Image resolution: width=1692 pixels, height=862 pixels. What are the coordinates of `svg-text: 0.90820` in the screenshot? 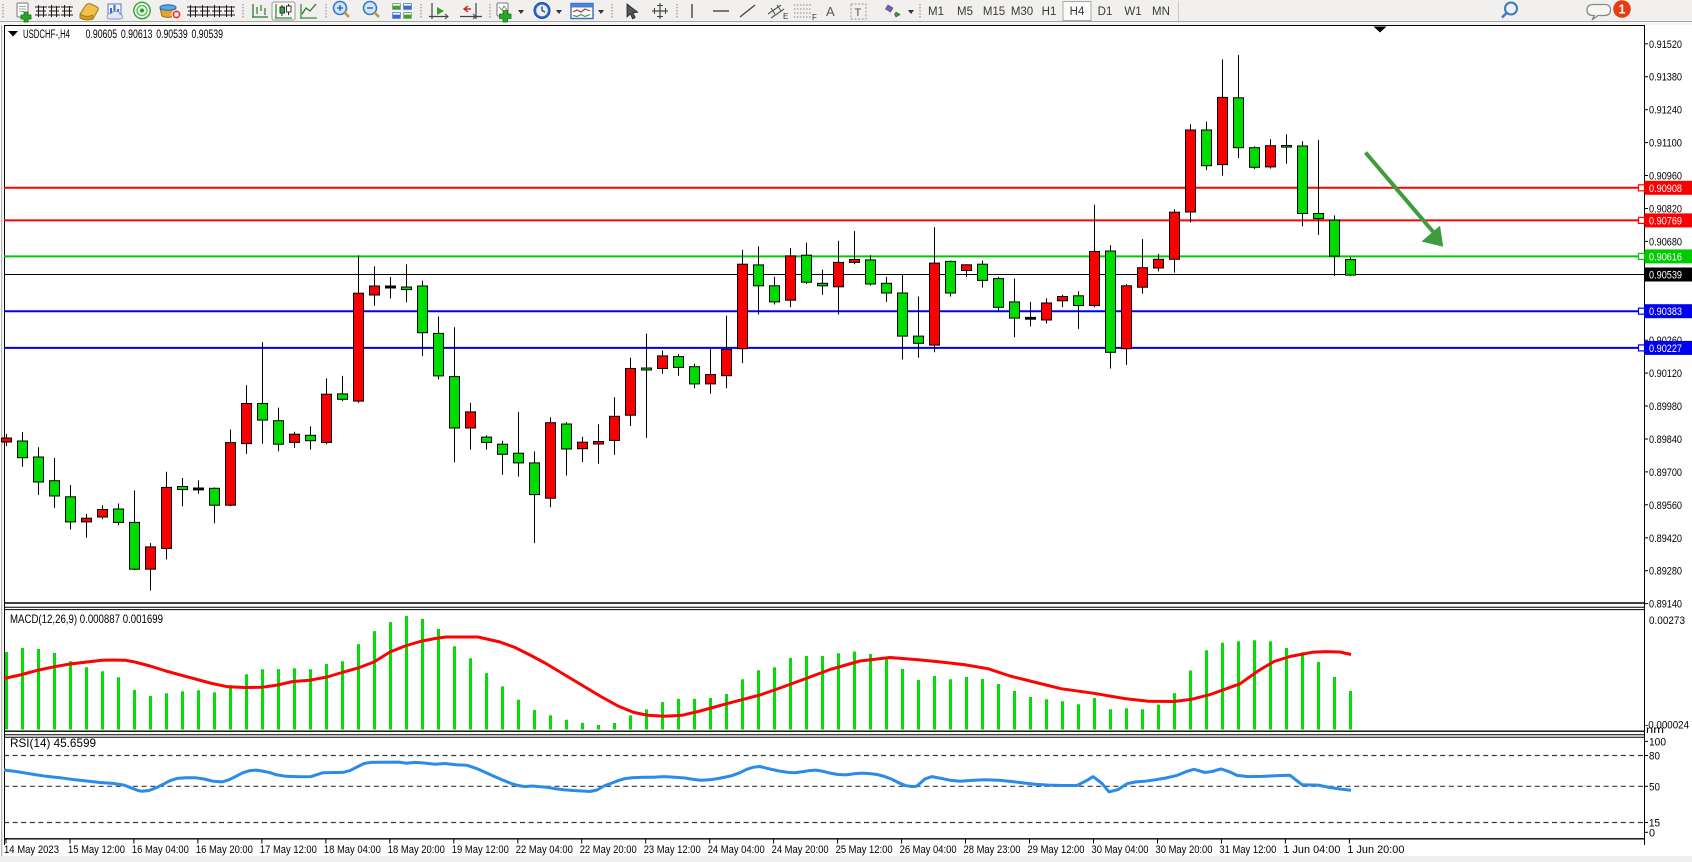 It's located at (1665, 210).